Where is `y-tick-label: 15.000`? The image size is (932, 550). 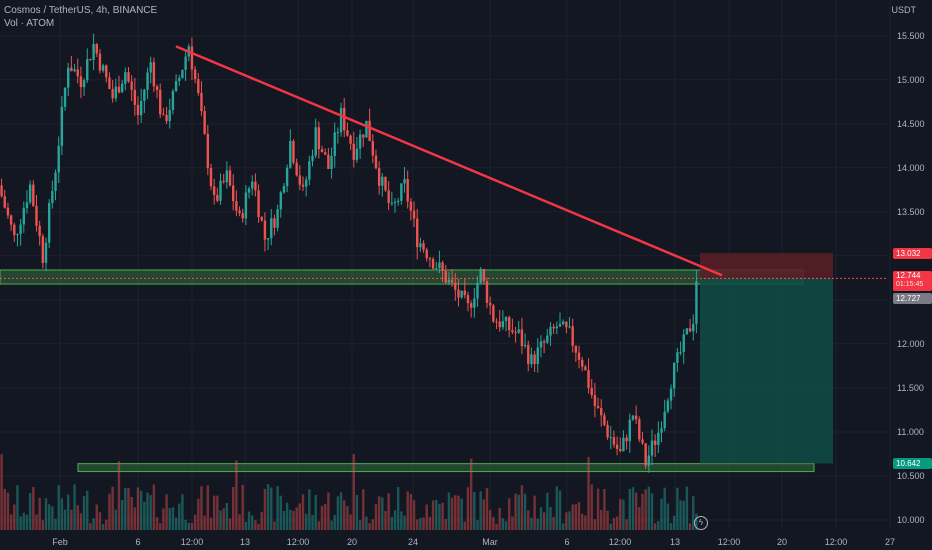
y-tick-label: 15.000 is located at coordinates (911, 80).